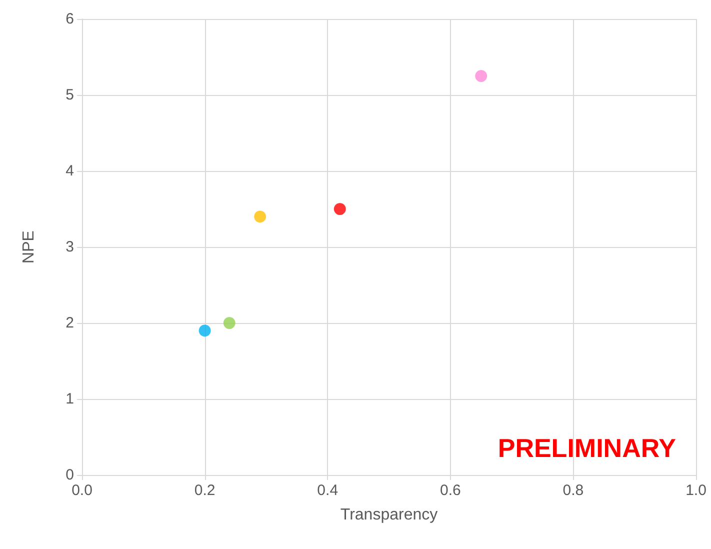 The height and width of the screenshot is (549, 711). I want to click on x-tick-label: 0.2, so click(205, 490).